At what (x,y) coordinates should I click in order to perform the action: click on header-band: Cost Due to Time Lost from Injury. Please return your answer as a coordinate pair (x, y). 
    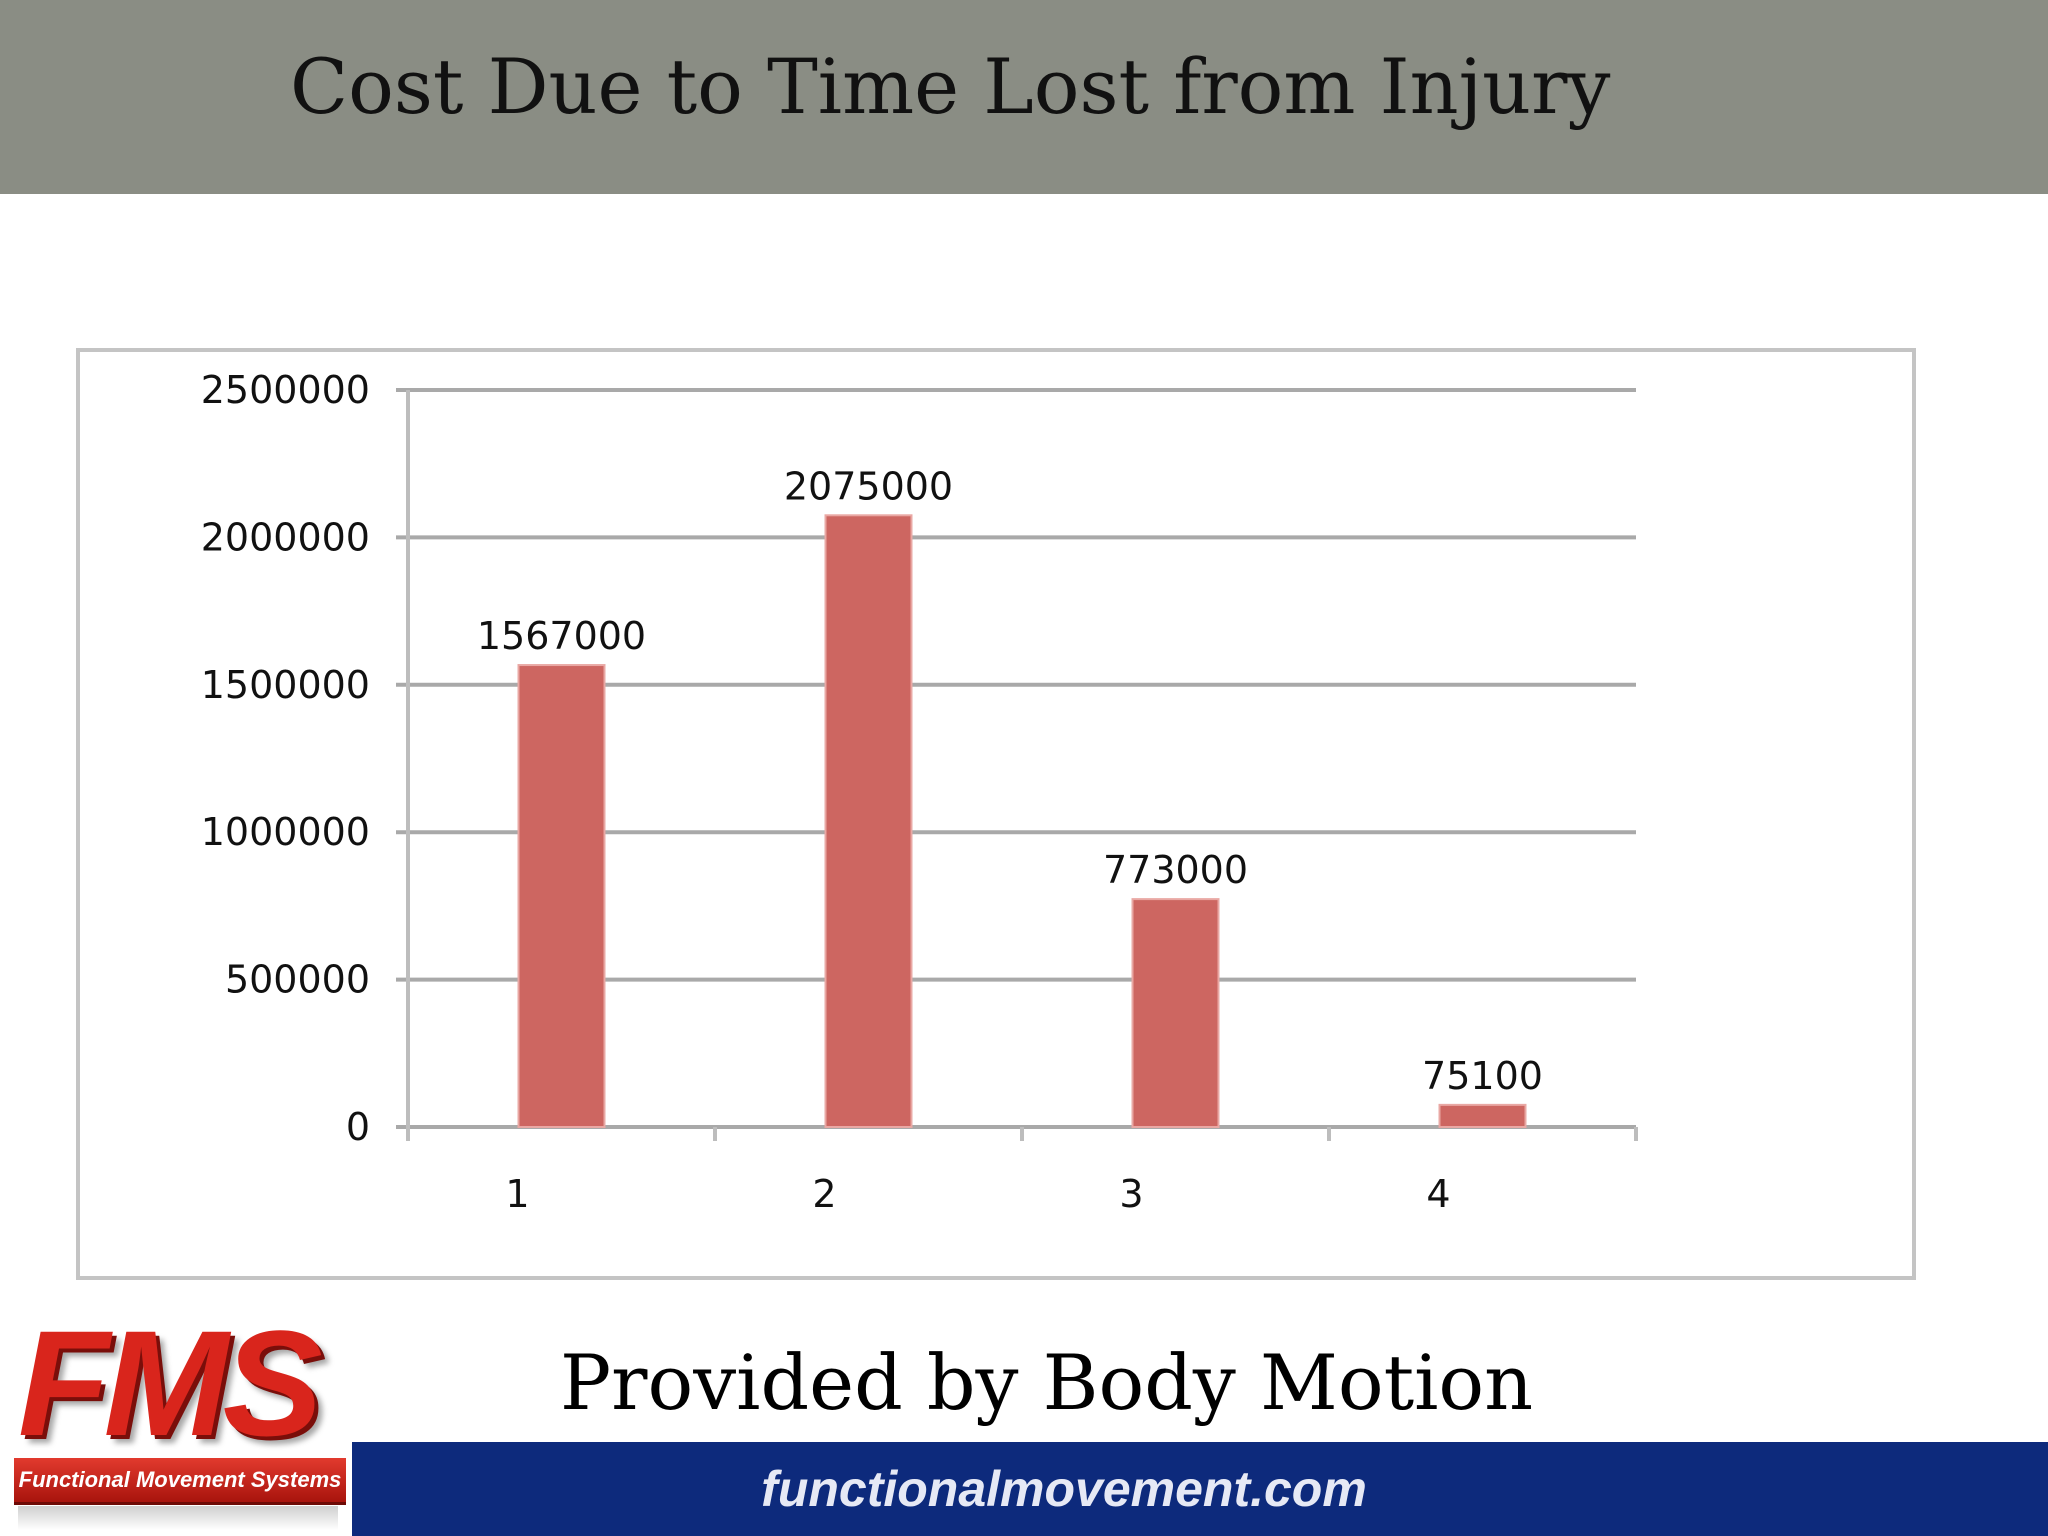
    Looking at the image, I should click on (1024, 97).